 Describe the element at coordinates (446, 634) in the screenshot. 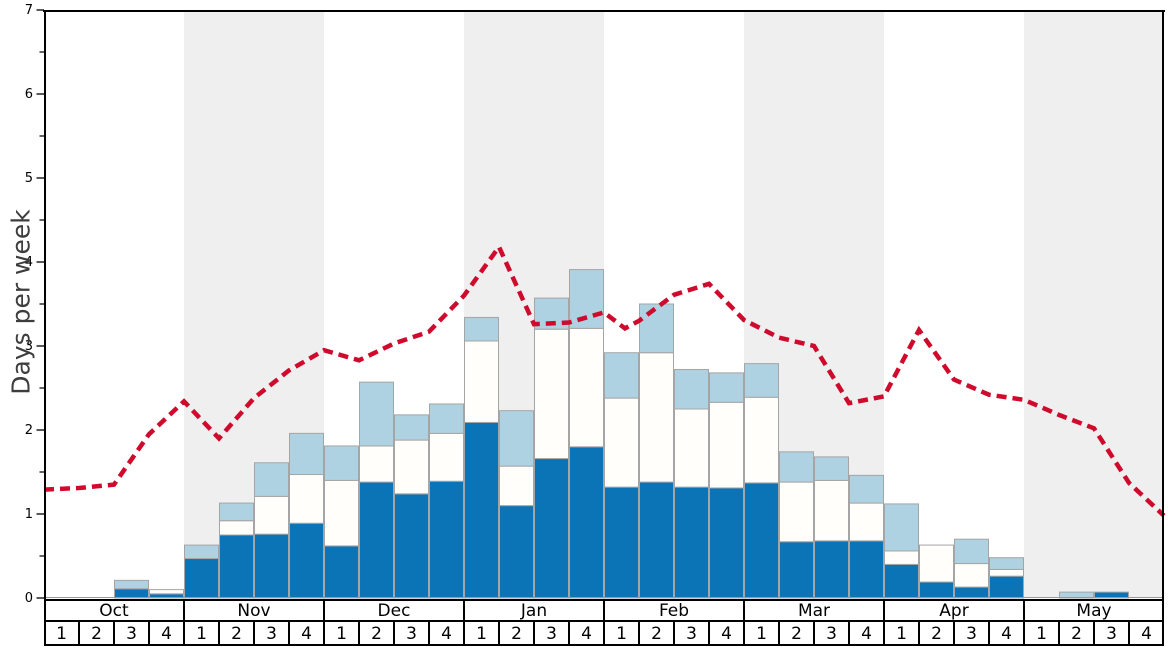

I see `week-number-dec-4: 4` at that location.